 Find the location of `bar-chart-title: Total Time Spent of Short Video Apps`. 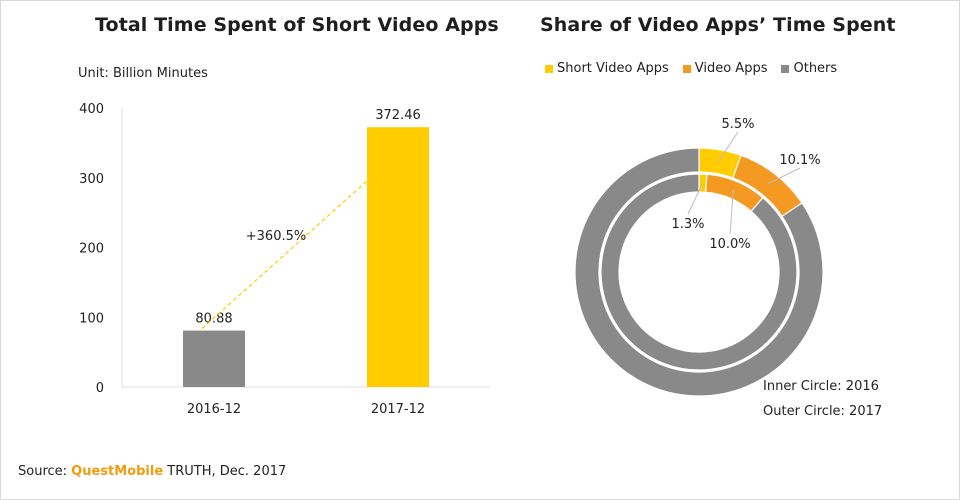

bar-chart-title: Total Time Spent of Short Video Apps is located at coordinates (297, 25).